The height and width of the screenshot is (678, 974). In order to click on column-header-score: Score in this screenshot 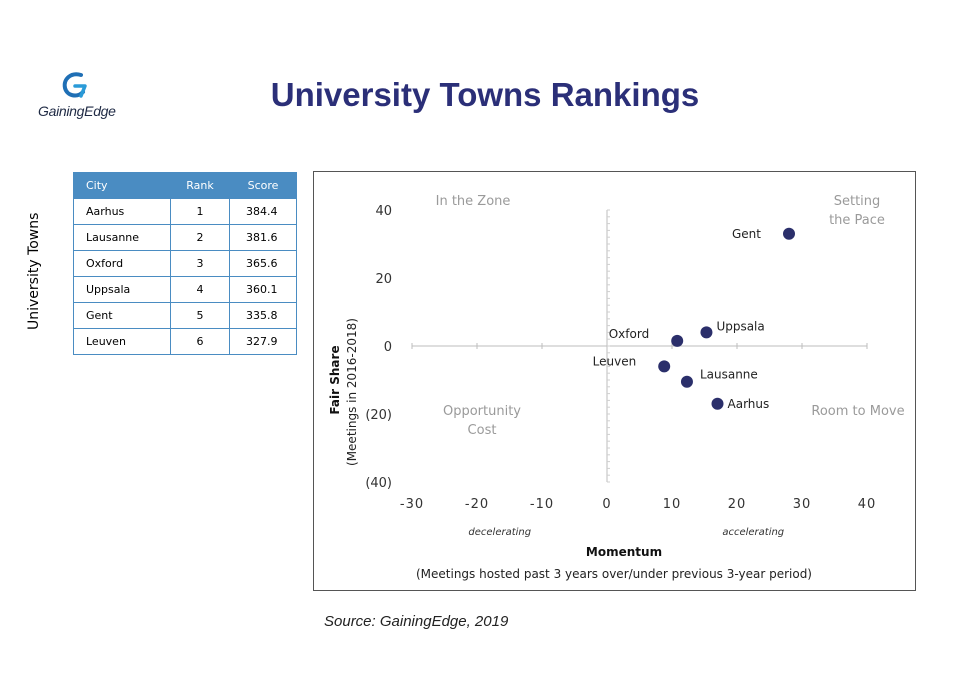, I will do `click(263, 185)`.